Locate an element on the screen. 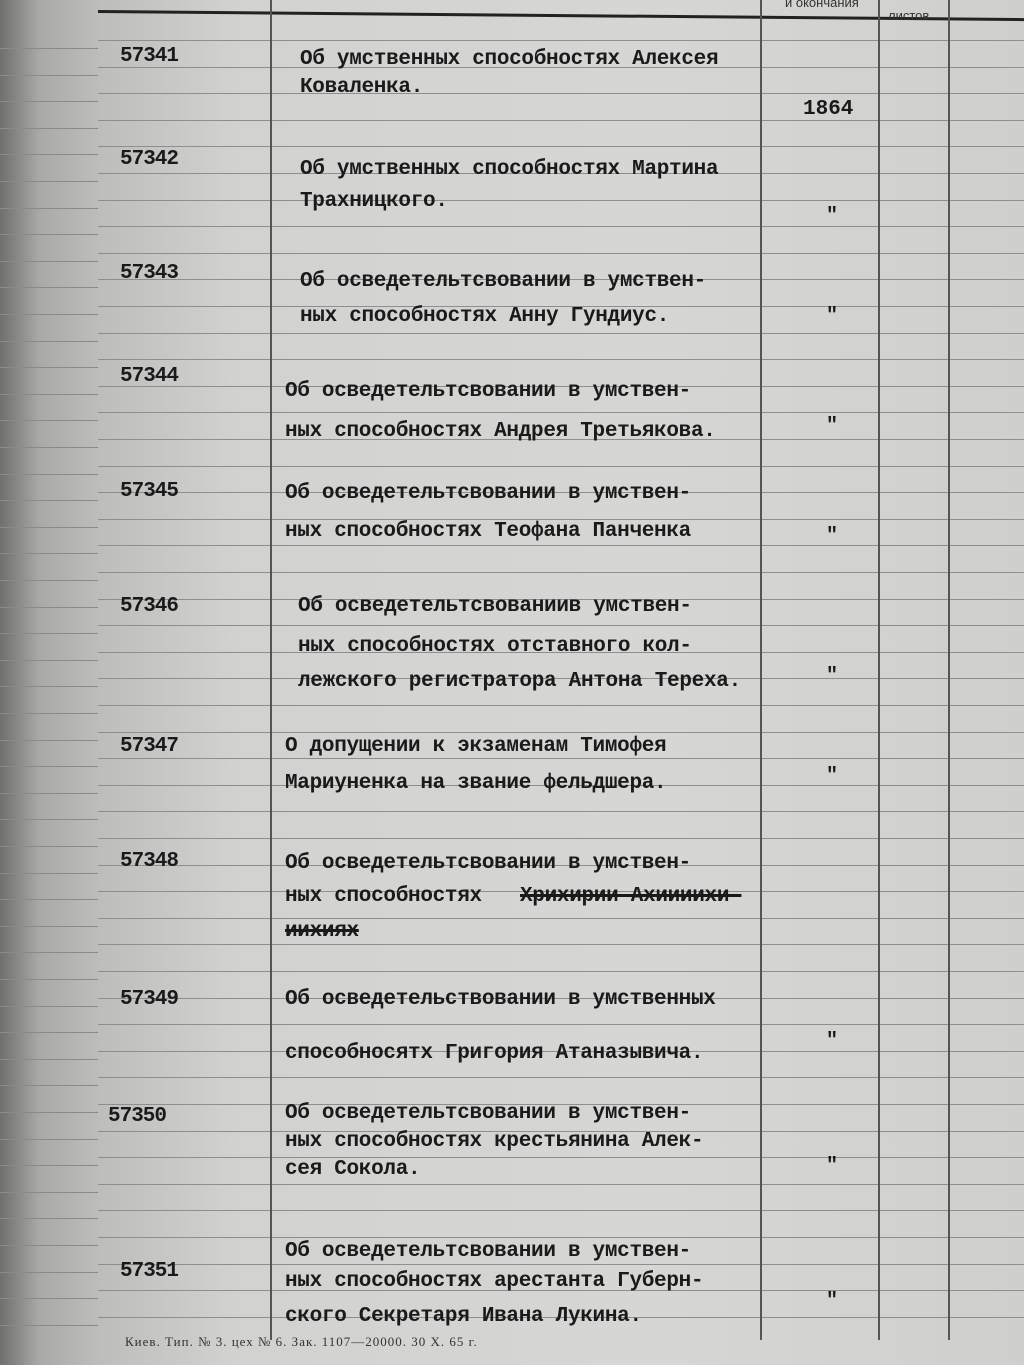 The width and height of the screenshot is (1024, 1365). entry-number: 57344 is located at coordinates (149, 376).